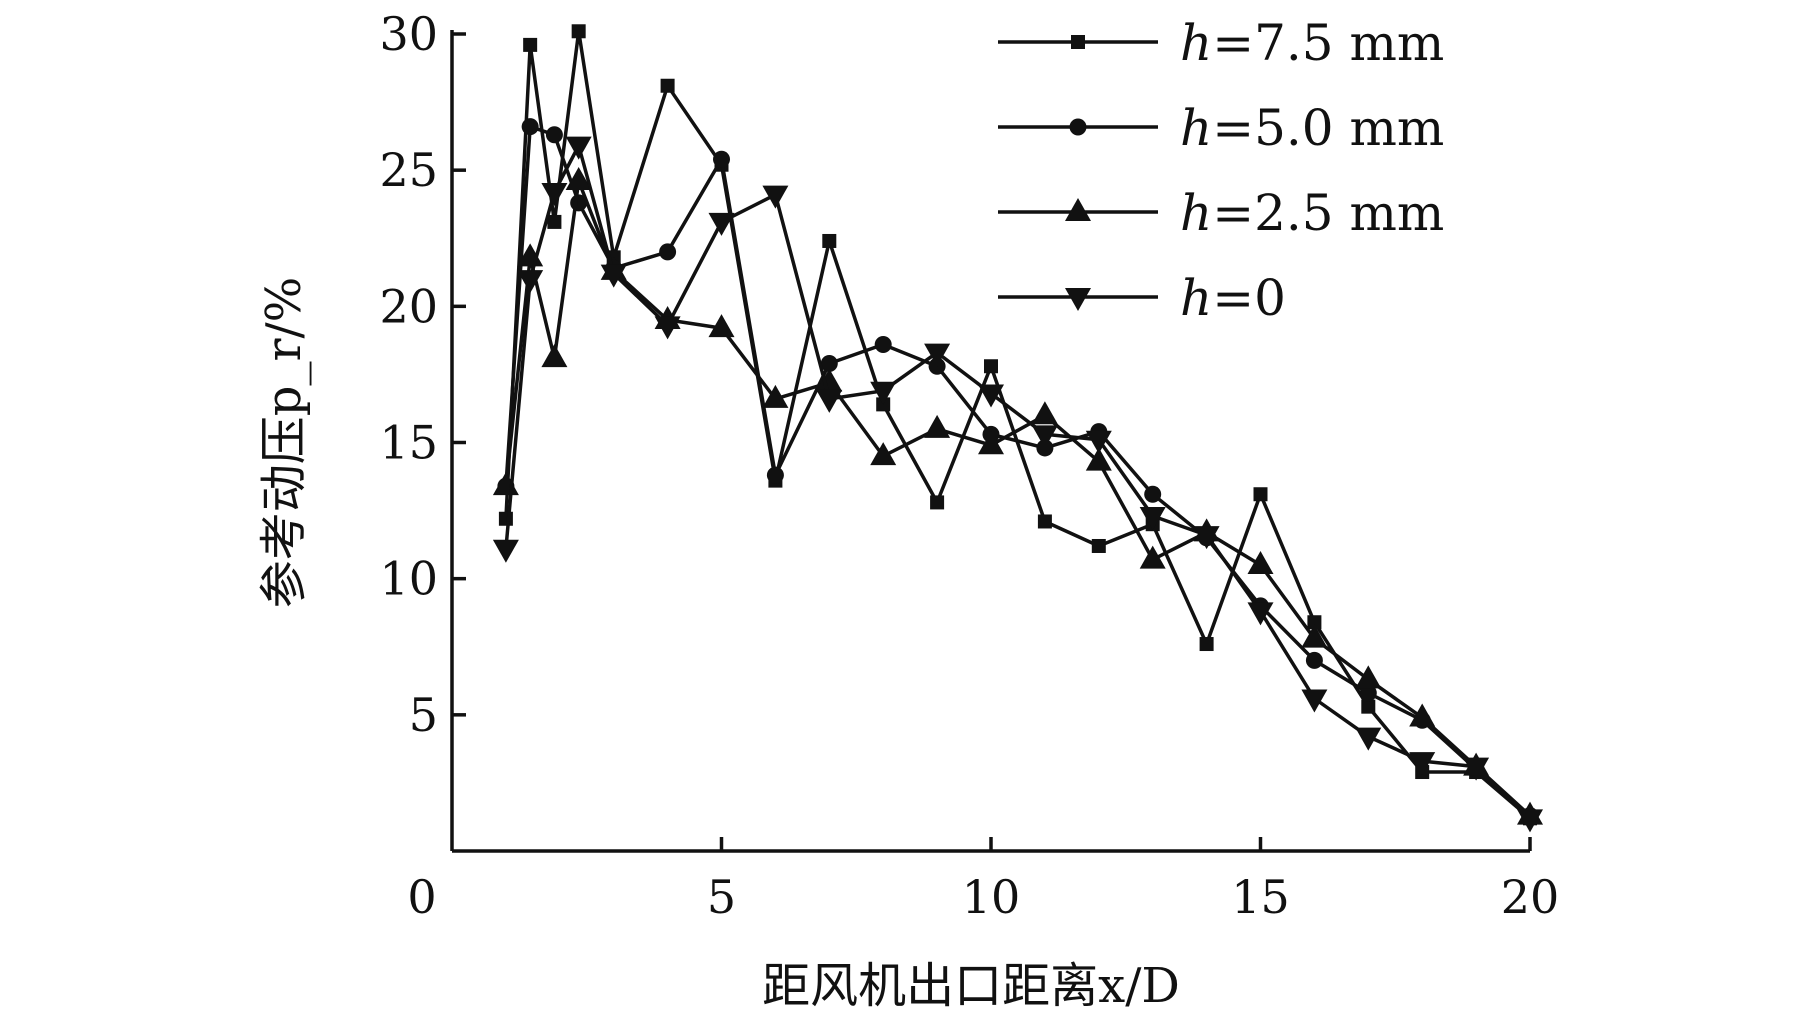 The image size is (1819, 1023). Describe the element at coordinates (421, 897) in the screenshot. I see `x-tick-label-0: 0` at that location.